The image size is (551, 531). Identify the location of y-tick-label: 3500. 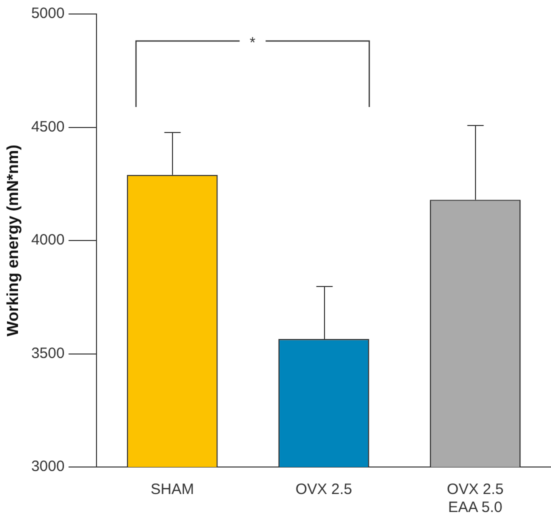
(48, 353).